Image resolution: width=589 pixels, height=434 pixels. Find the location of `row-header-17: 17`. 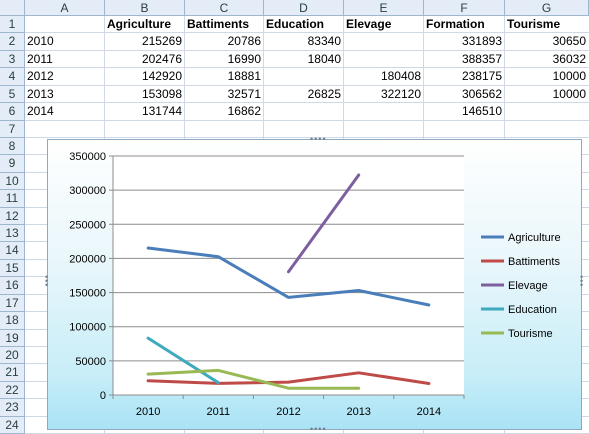

row-header-17: 17 is located at coordinates (12, 303).